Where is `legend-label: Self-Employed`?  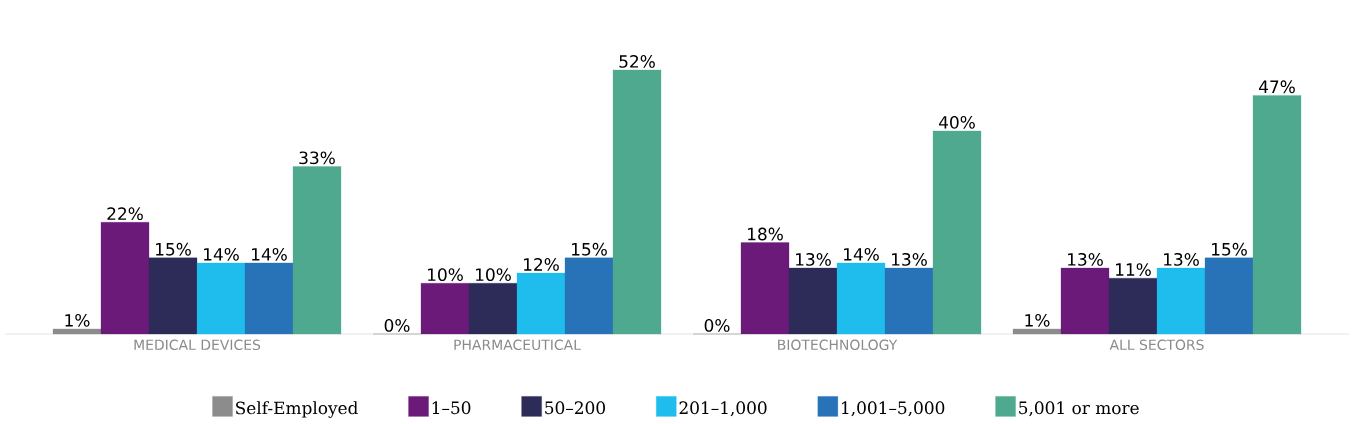
legend-label: Self-Employed is located at coordinates (297, 409).